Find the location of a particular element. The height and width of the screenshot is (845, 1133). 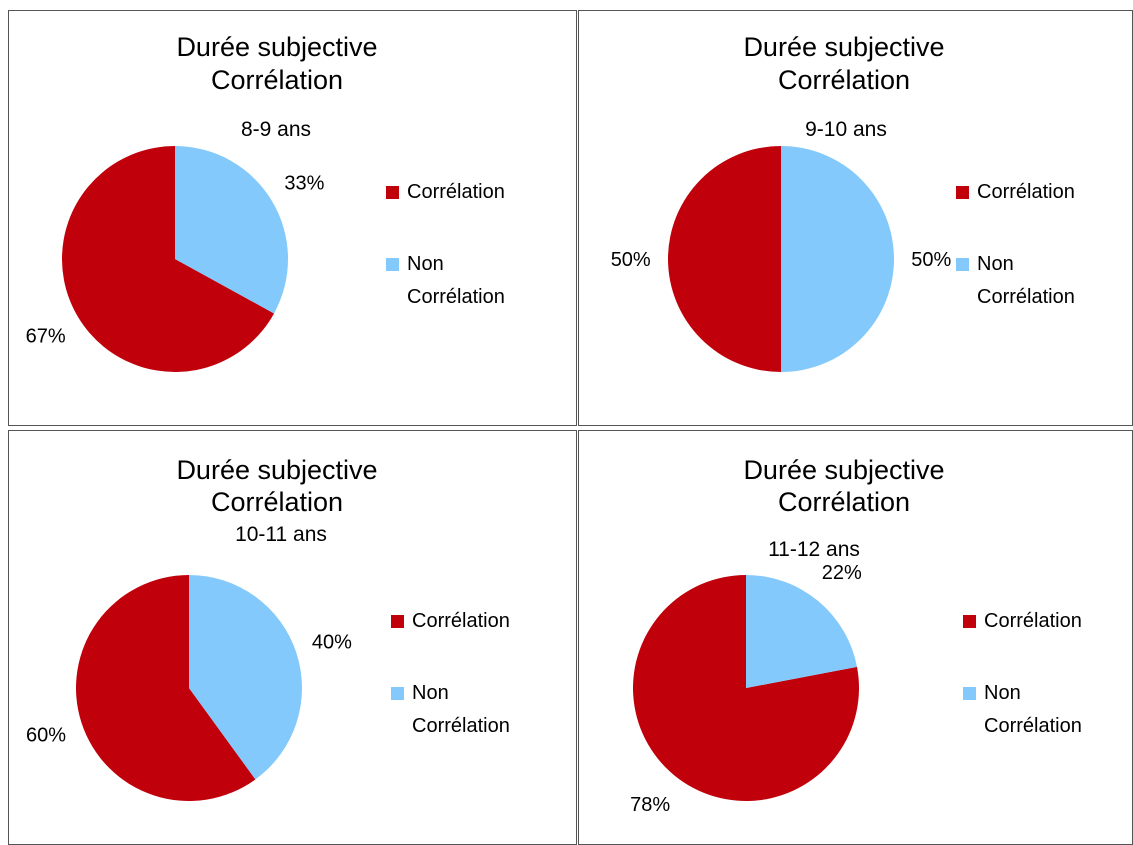

chart-subtitle: 10-11 ans is located at coordinates (281, 534).